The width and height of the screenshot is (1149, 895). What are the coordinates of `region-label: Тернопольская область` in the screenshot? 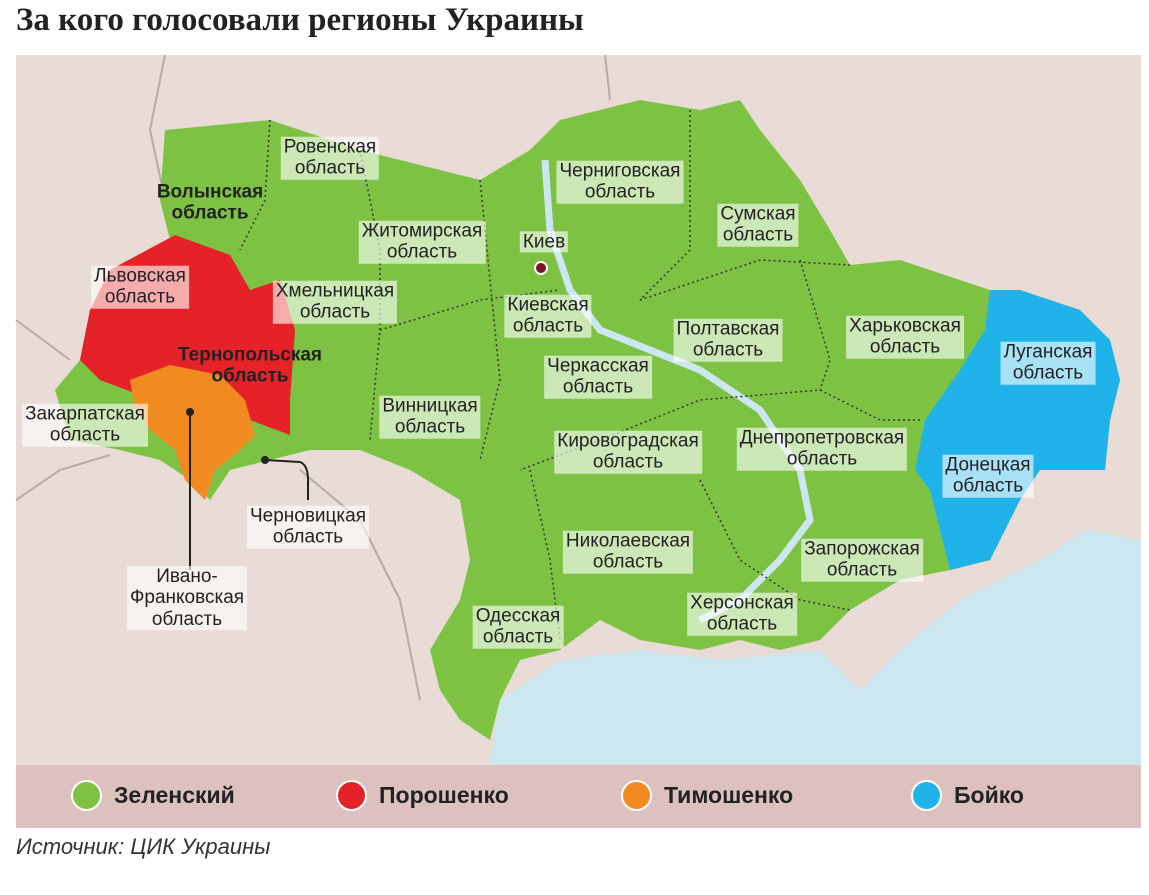 It's located at (250, 365).